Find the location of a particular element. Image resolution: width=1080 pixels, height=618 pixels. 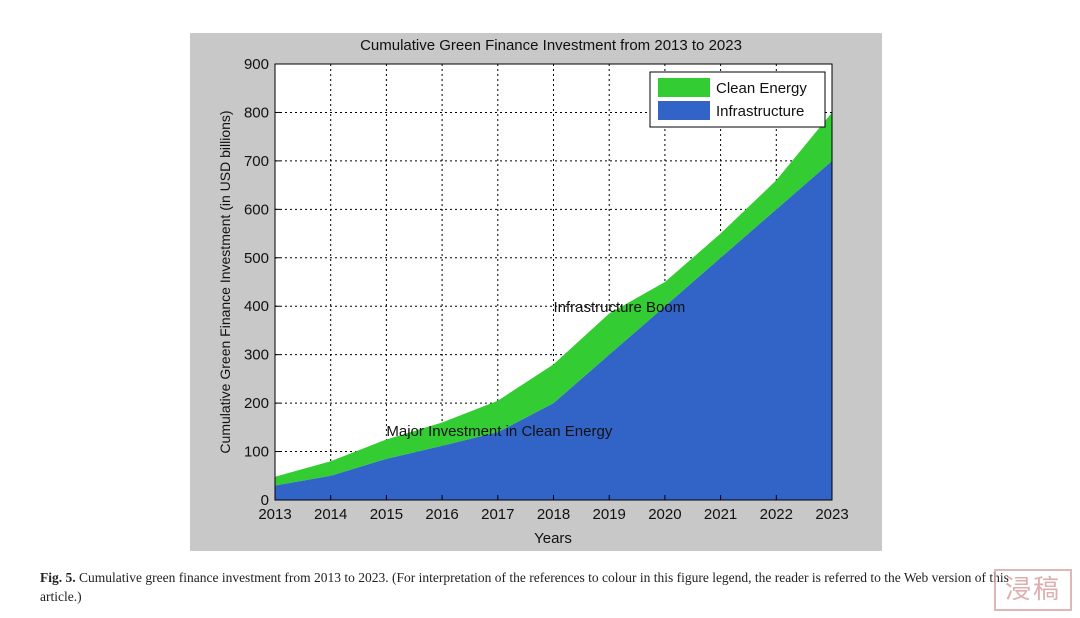

annotation-label: Major Investment in Clean Energy is located at coordinates (499, 431).